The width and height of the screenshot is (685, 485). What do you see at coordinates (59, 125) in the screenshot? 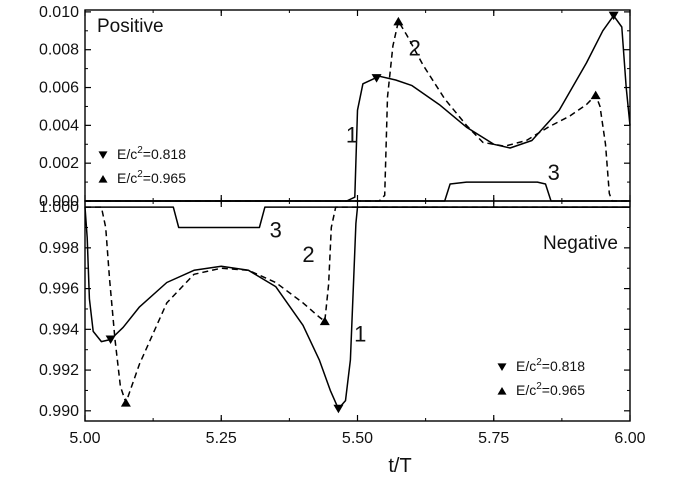
I see `y-tick-label: 0.004` at bounding box center [59, 125].